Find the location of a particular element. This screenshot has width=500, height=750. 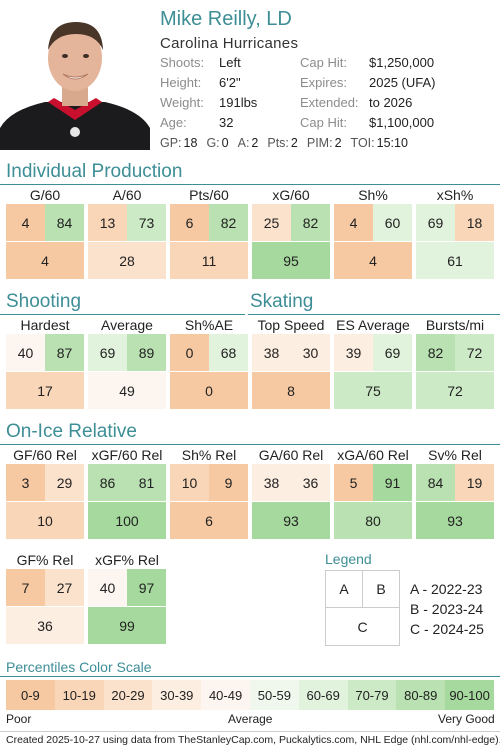

metric-cell-b: 36 is located at coordinates (310, 482).